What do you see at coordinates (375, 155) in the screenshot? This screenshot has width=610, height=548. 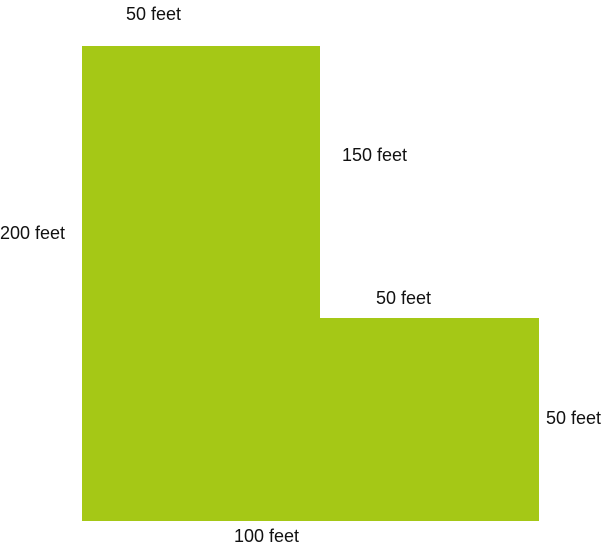 I see `inner-vertical-edge-label: 150 feet` at bounding box center [375, 155].